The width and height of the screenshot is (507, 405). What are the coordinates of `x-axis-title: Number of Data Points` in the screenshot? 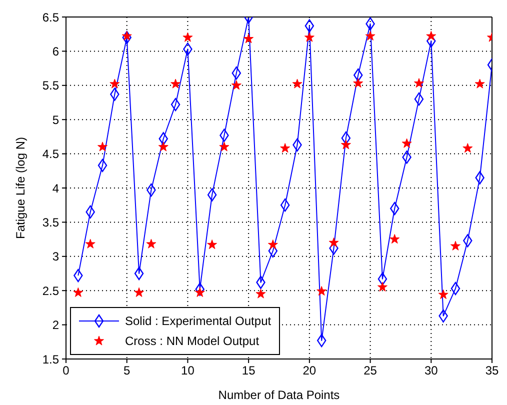 It's located at (279, 395).